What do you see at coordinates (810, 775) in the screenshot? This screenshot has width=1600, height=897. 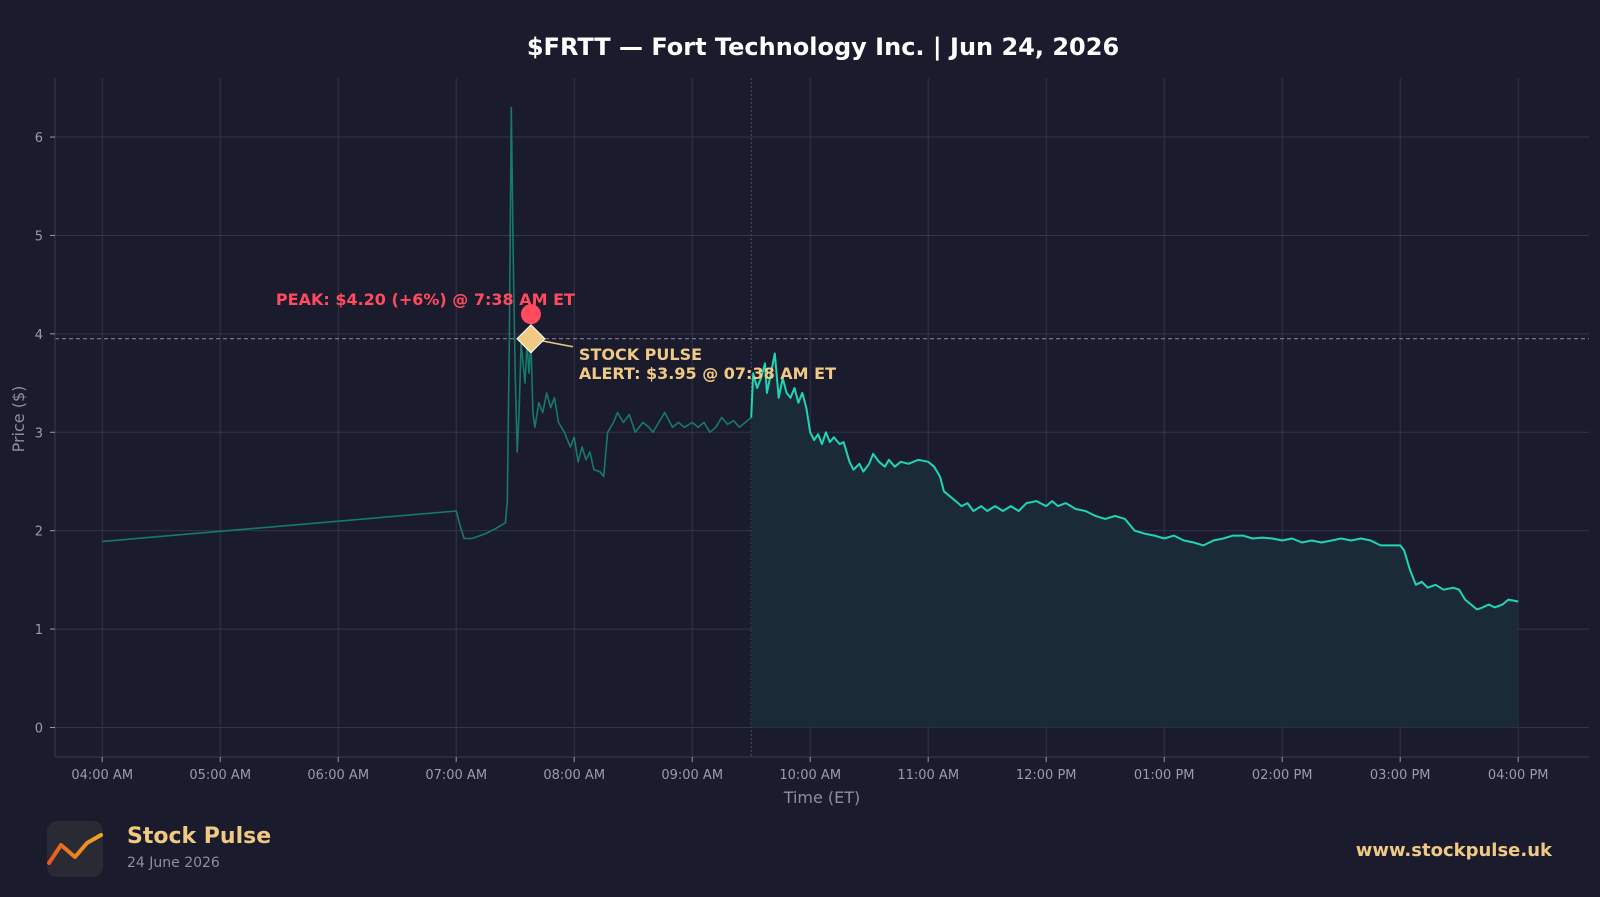 I see `x-tick-label: 10:00 AM` at bounding box center [810, 775].